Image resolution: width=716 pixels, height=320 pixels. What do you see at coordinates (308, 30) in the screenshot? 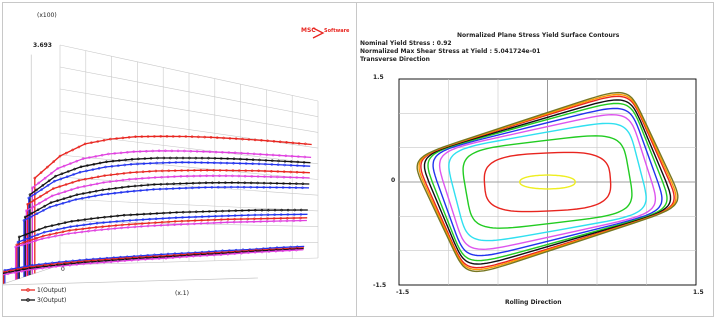
I see `msc-logo-text: MSC` at bounding box center [308, 30].